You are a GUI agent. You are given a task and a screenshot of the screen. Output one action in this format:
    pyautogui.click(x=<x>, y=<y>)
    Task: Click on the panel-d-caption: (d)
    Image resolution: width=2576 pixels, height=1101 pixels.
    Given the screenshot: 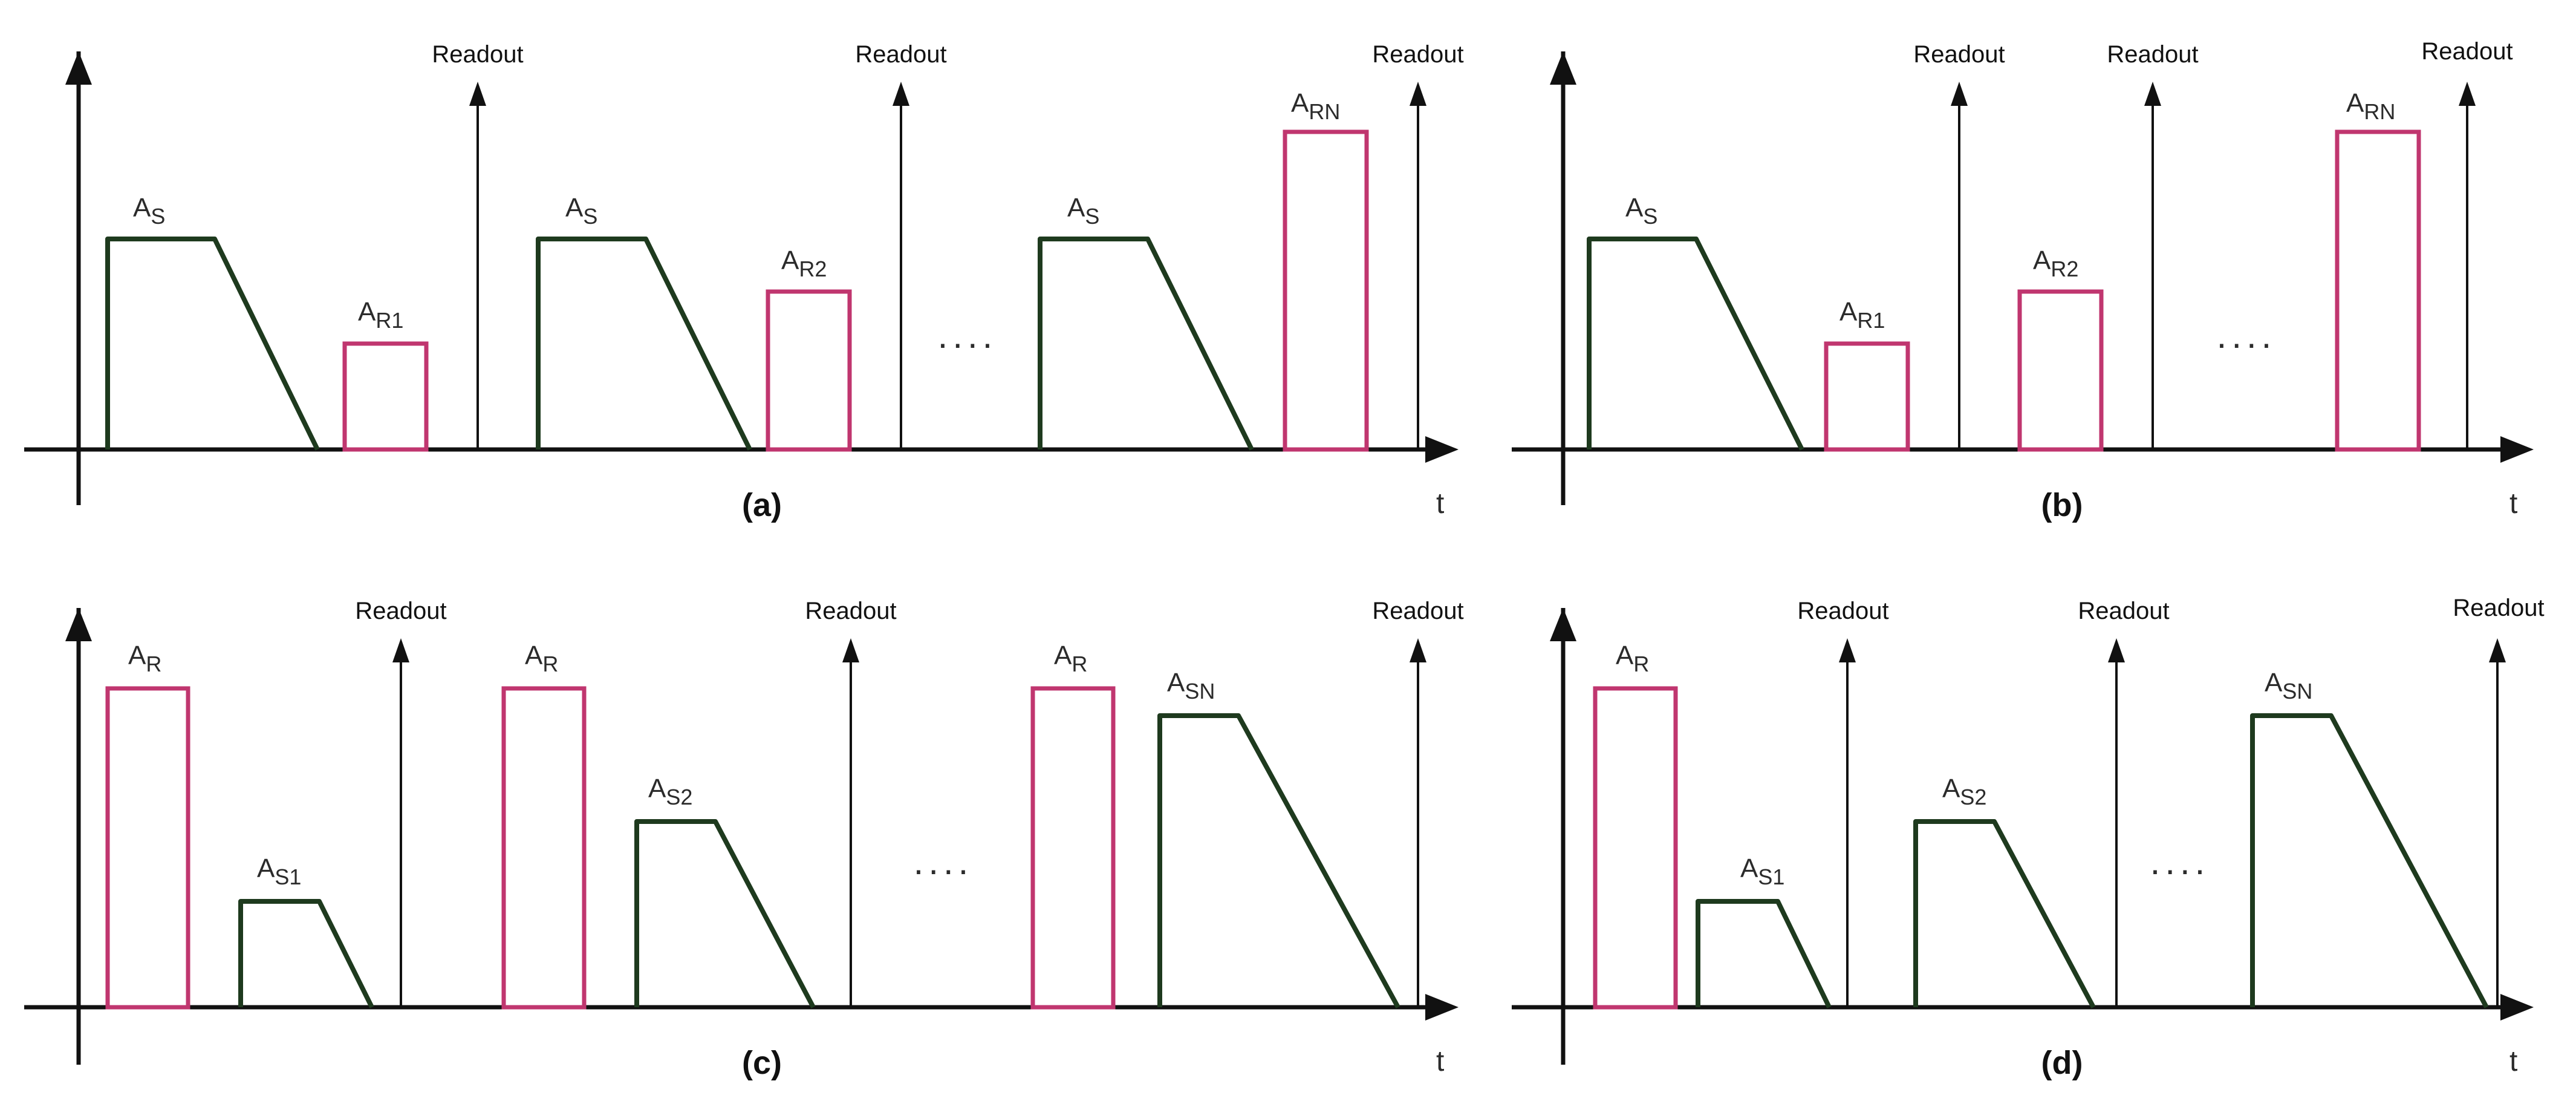 What is the action you would take?
    pyautogui.click(x=2062, y=1063)
    